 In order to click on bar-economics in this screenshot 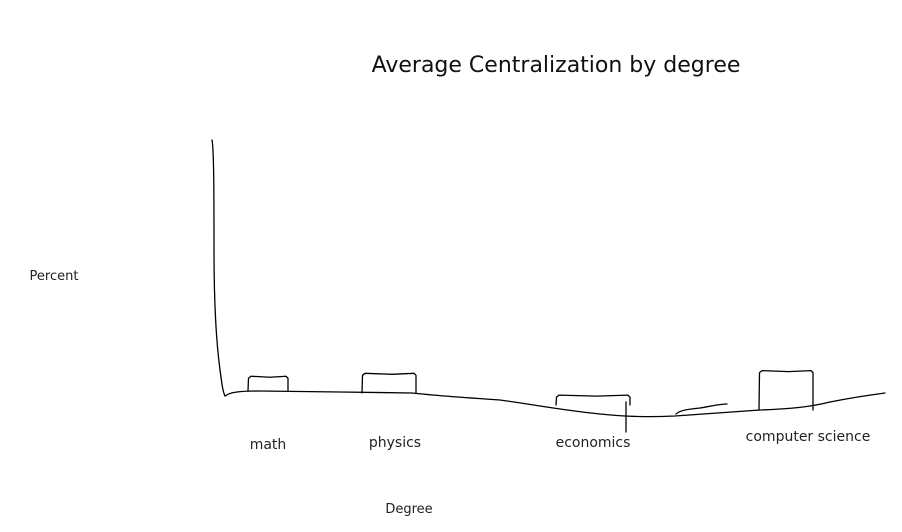, I will do `click(593, 400)`.